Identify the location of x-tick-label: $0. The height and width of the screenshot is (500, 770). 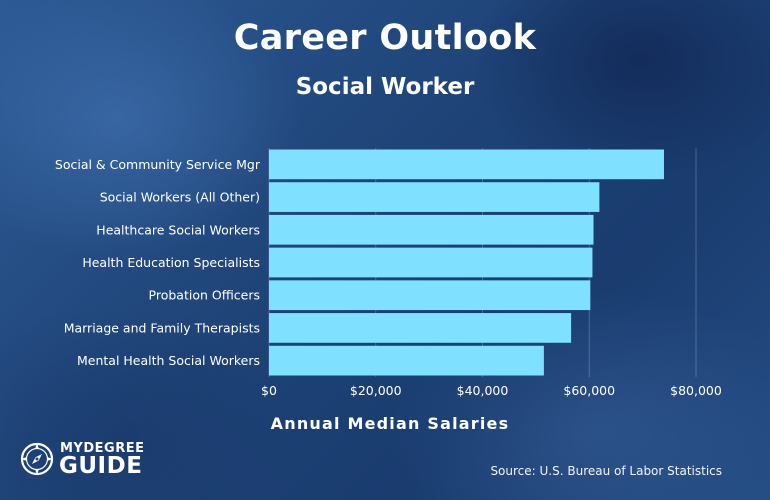
(269, 390).